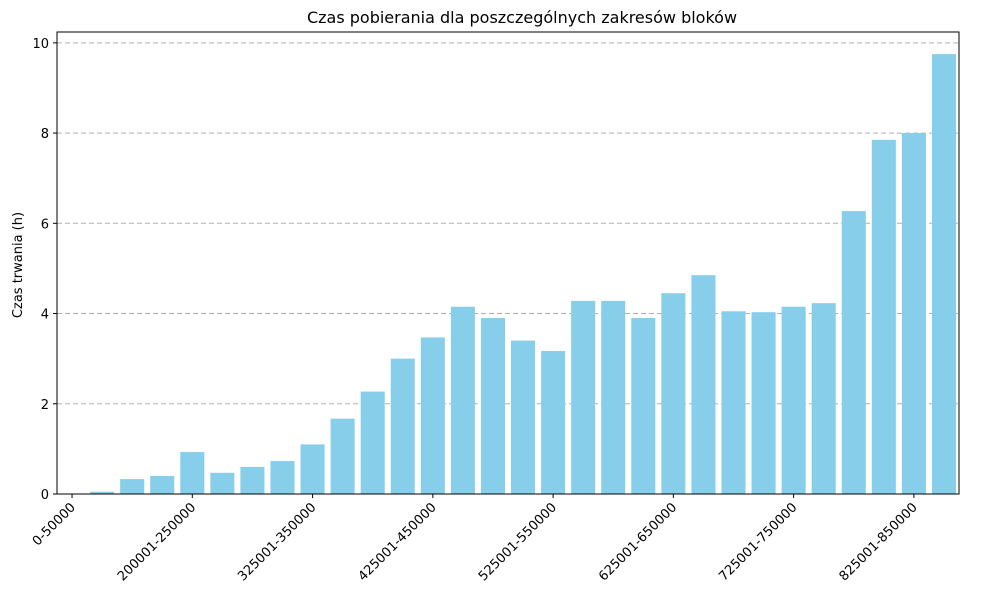 This screenshot has width=996, height=602. Describe the element at coordinates (879, 542) in the screenshot. I see `x-tick-label: 825001-850000` at that location.